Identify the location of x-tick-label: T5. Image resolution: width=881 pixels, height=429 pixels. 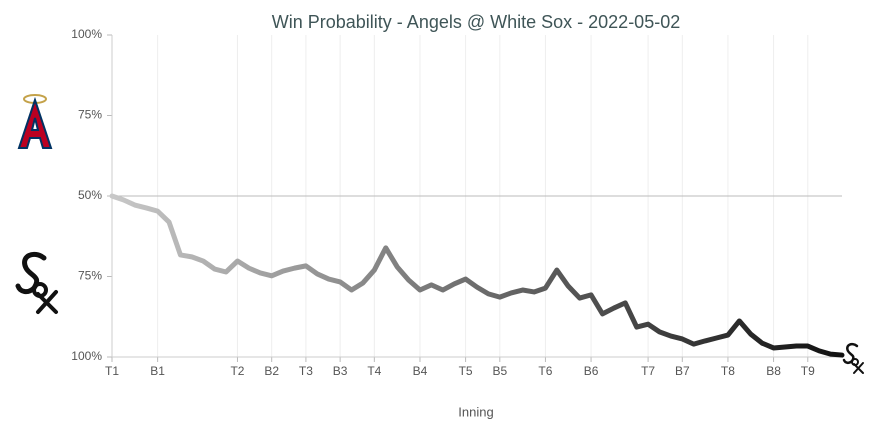
(466, 371).